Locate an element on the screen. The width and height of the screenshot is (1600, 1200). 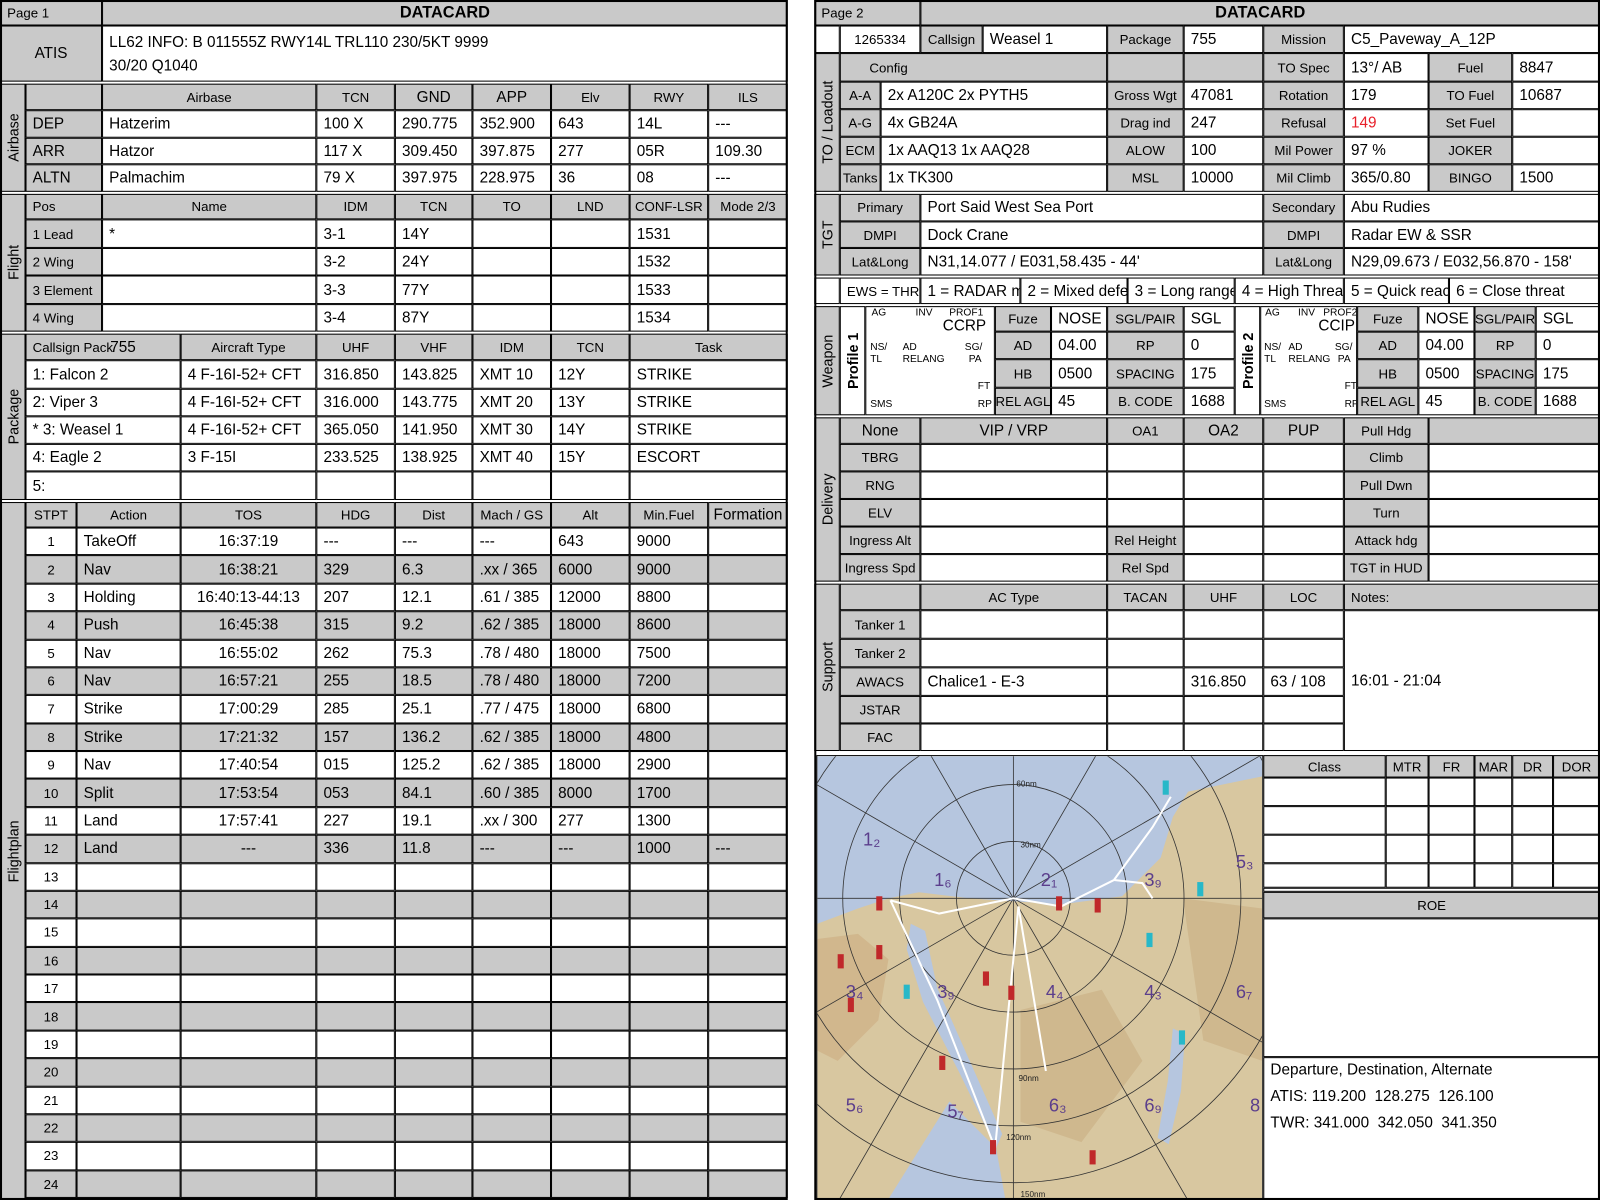
cell: 352.900 is located at coordinates (512, 124).